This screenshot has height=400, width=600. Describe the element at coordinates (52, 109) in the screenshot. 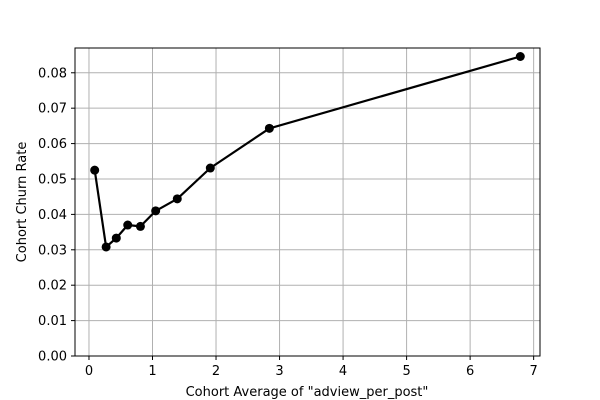

I see `y-tick-label: 0.07` at that location.